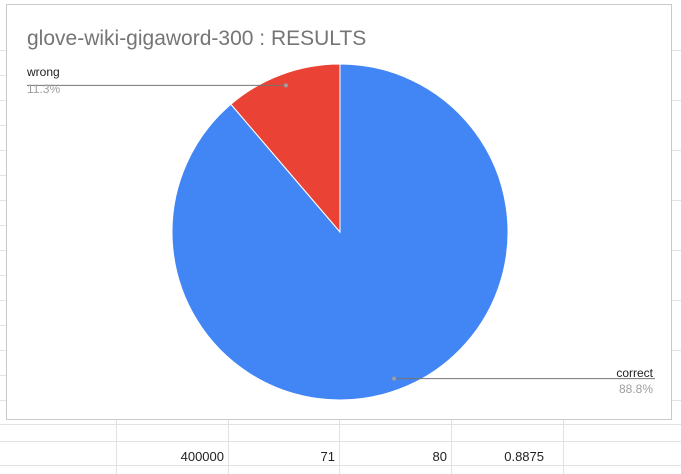 The height and width of the screenshot is (474, 681). I want to click on label-wrong-percent: 11.3%, so click(44, 89).